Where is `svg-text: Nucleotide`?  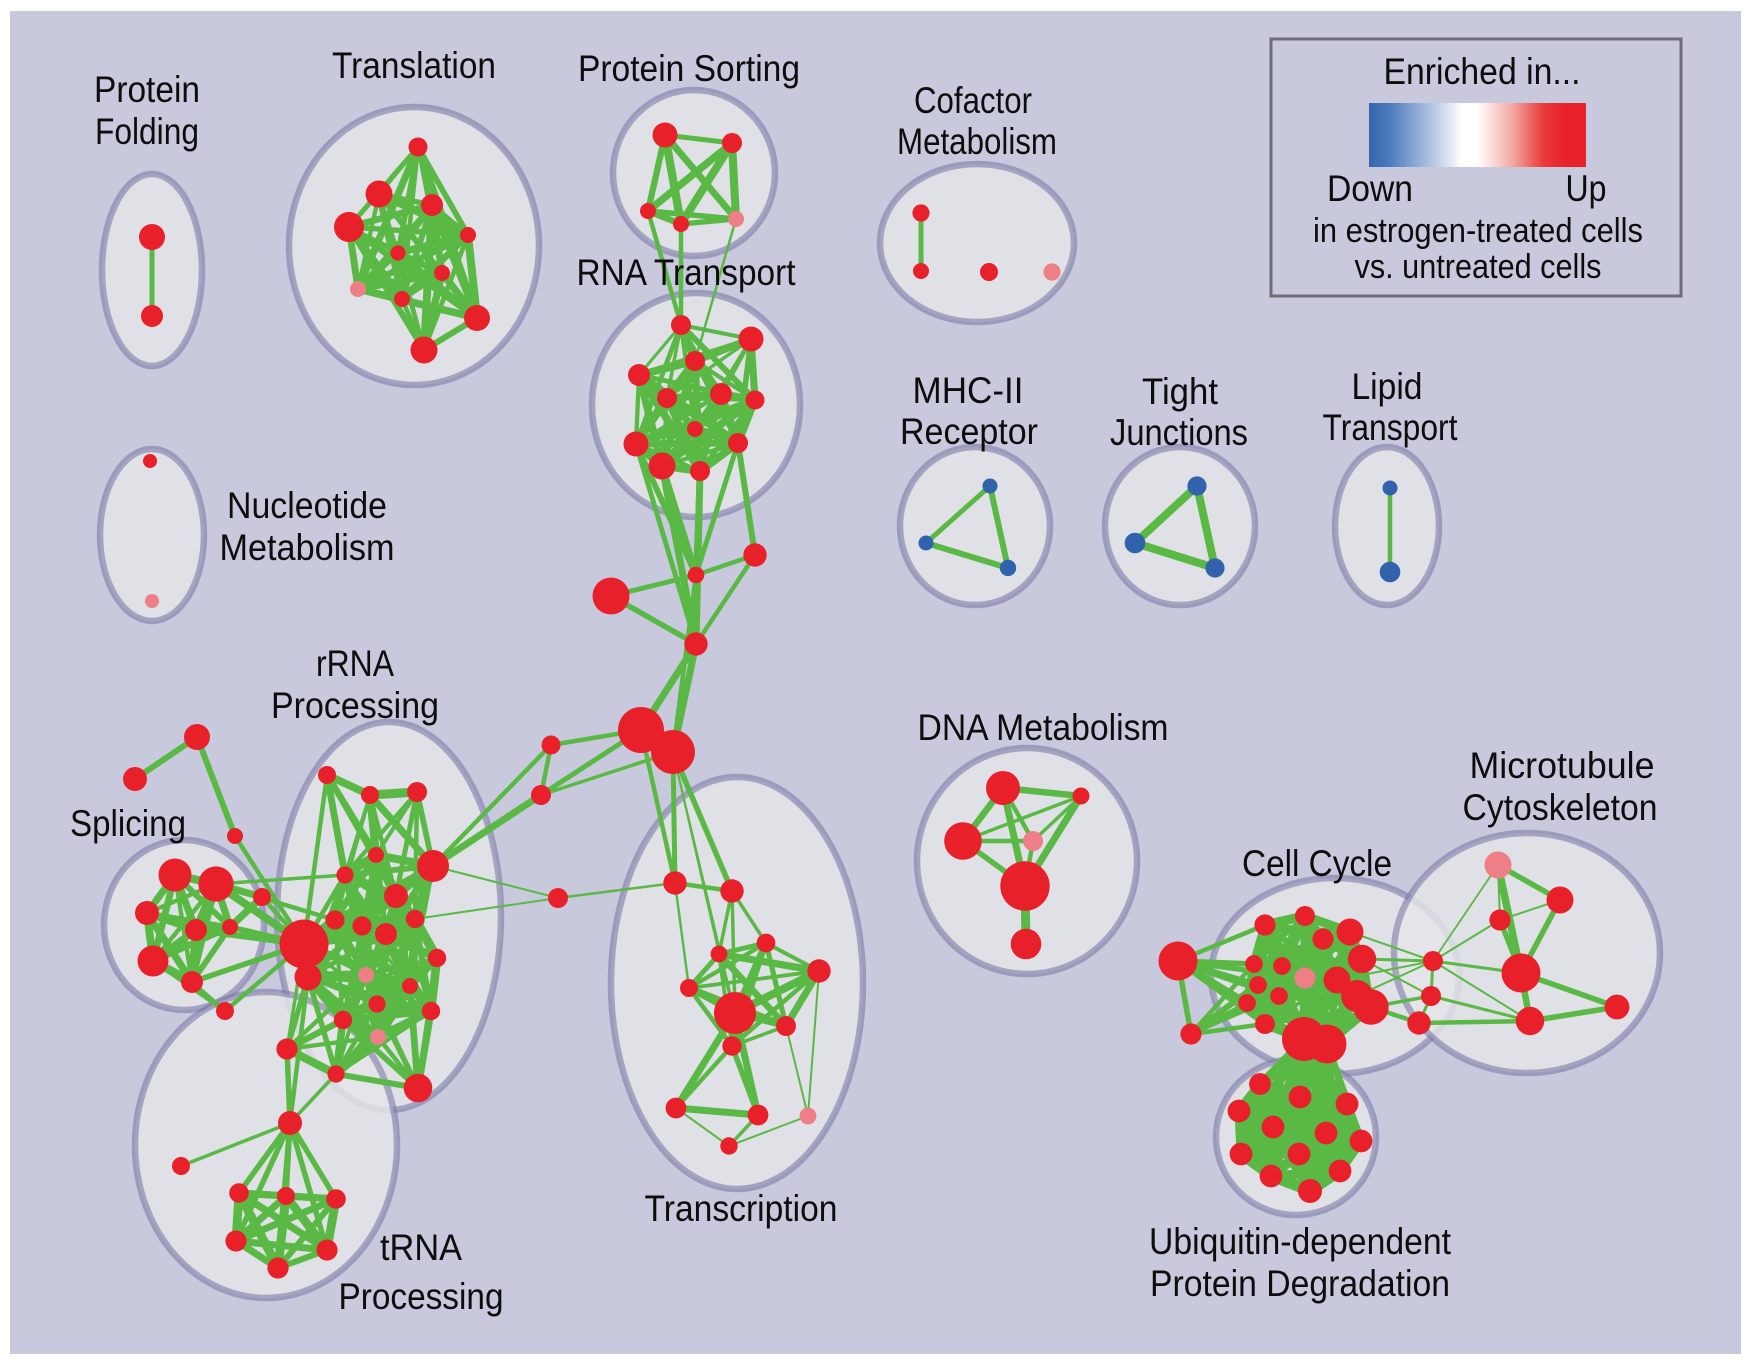
svg-text: Nucleotide is located at coordinates (307, 505).